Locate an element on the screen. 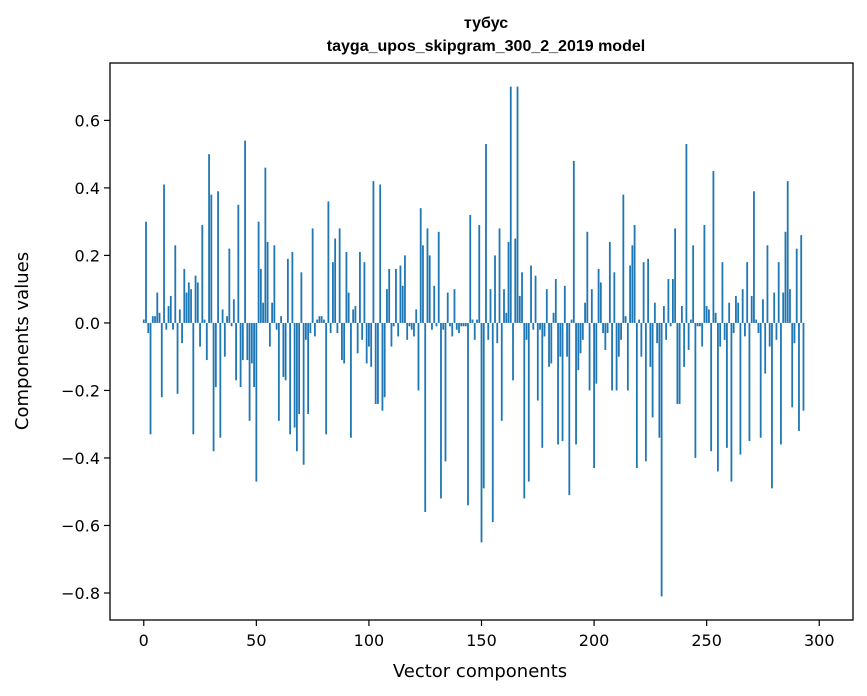 Image resolution: width=867 pixels, height=696 pixels. x-tick-label: 250 is located at coordinates (706, 640).